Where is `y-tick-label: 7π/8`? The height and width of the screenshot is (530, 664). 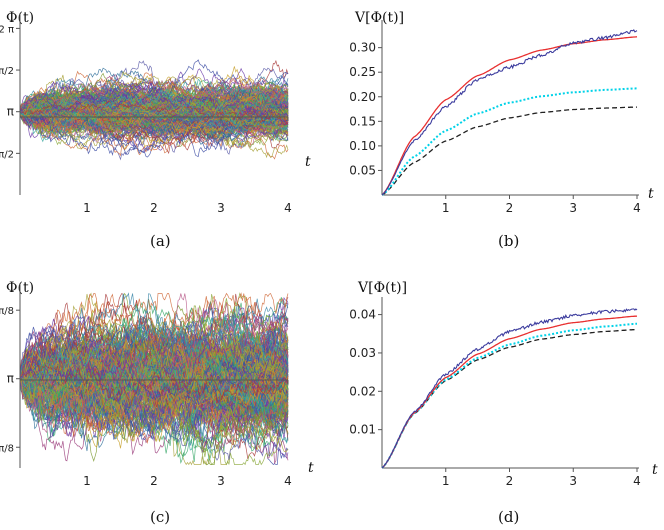
y-tick-label: 7π/8 is located at coordinates (7, 448).